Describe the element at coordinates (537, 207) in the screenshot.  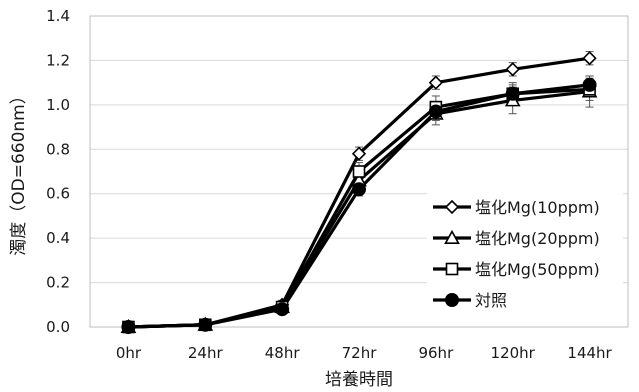
I see `legend-label: 塩化Mg(10ppm)` at that location.